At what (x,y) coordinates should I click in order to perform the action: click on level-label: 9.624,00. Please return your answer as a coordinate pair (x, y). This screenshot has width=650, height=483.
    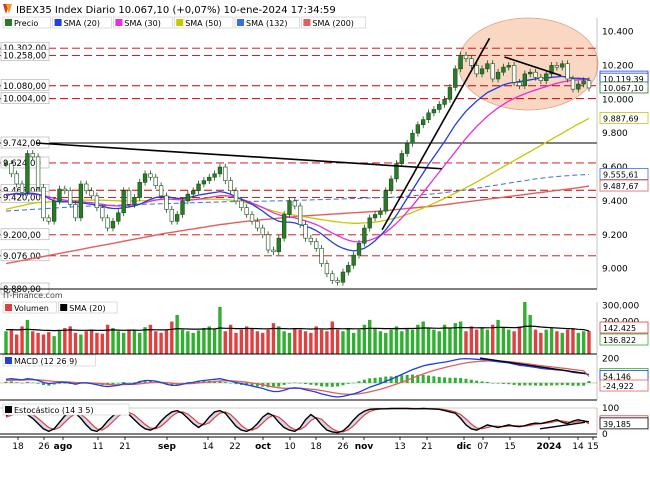
    Looking at the image, I should click on (22, 164).